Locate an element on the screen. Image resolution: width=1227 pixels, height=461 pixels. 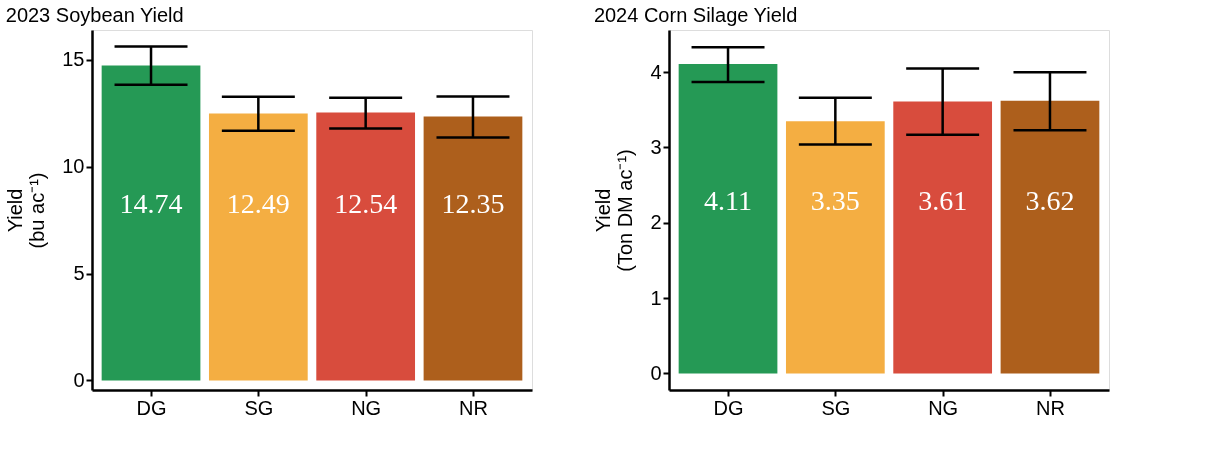
data-label: 4.11 is located at coordinates (728, 200).